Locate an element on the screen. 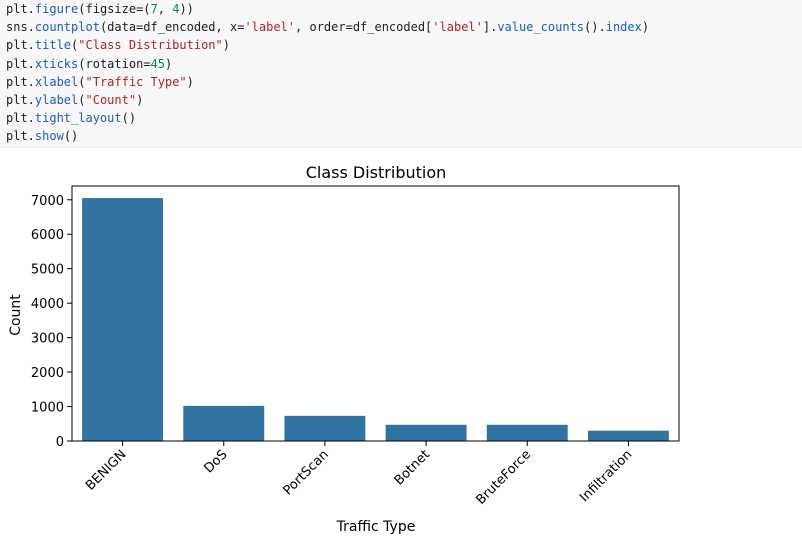 The image size is (802, 543). x-axis-label: Traffic Type is located at coordinates (376, 527).